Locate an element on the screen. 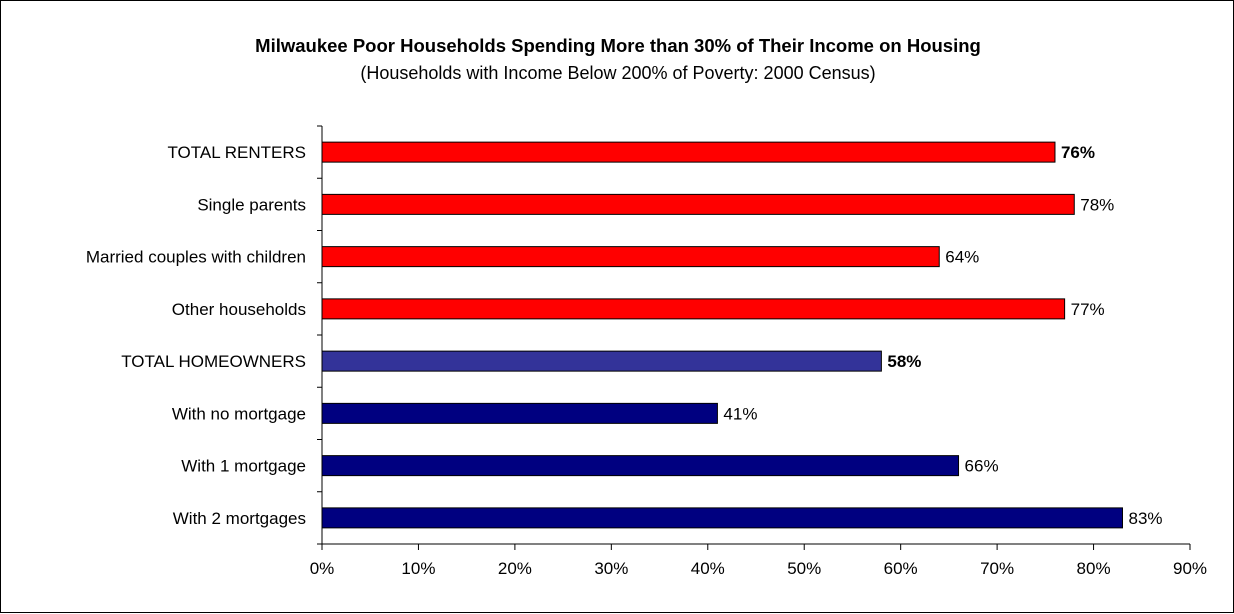  x-tick-label: 30% is located at coordinates (611, 568).